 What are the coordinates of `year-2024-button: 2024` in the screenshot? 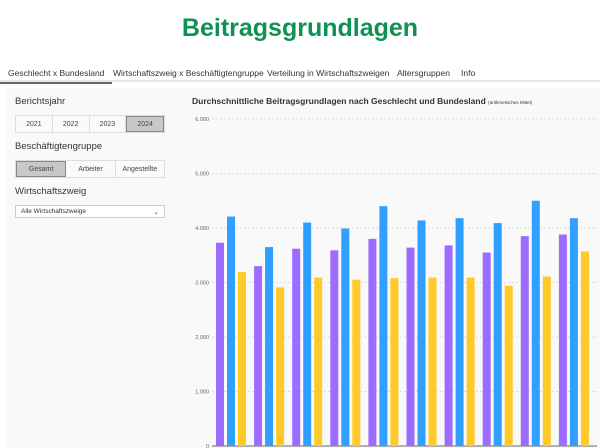 It's located at (145, 124).